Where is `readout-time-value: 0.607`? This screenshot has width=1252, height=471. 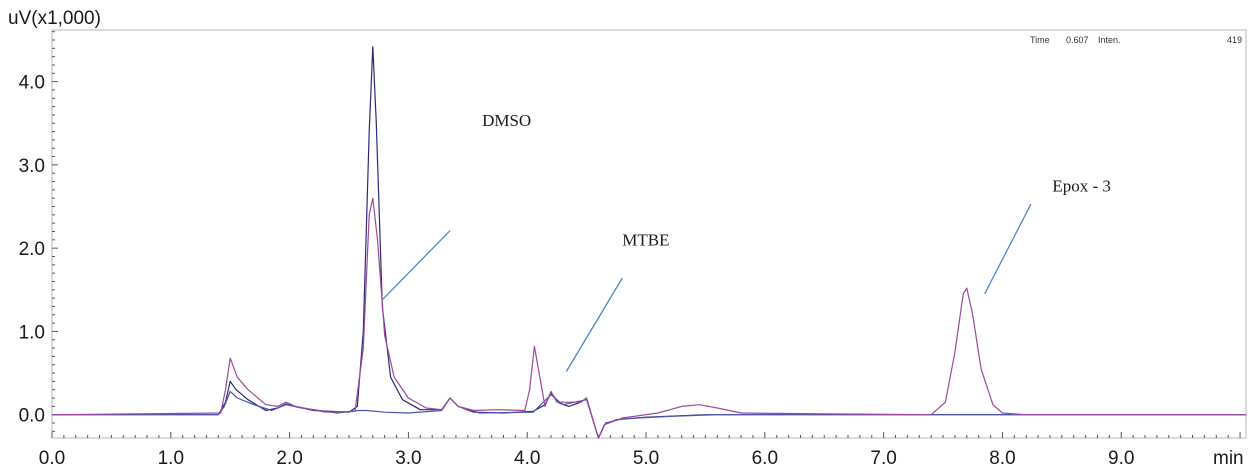
readout-time-value: 0.607 is located at coordinates (1077, 40).